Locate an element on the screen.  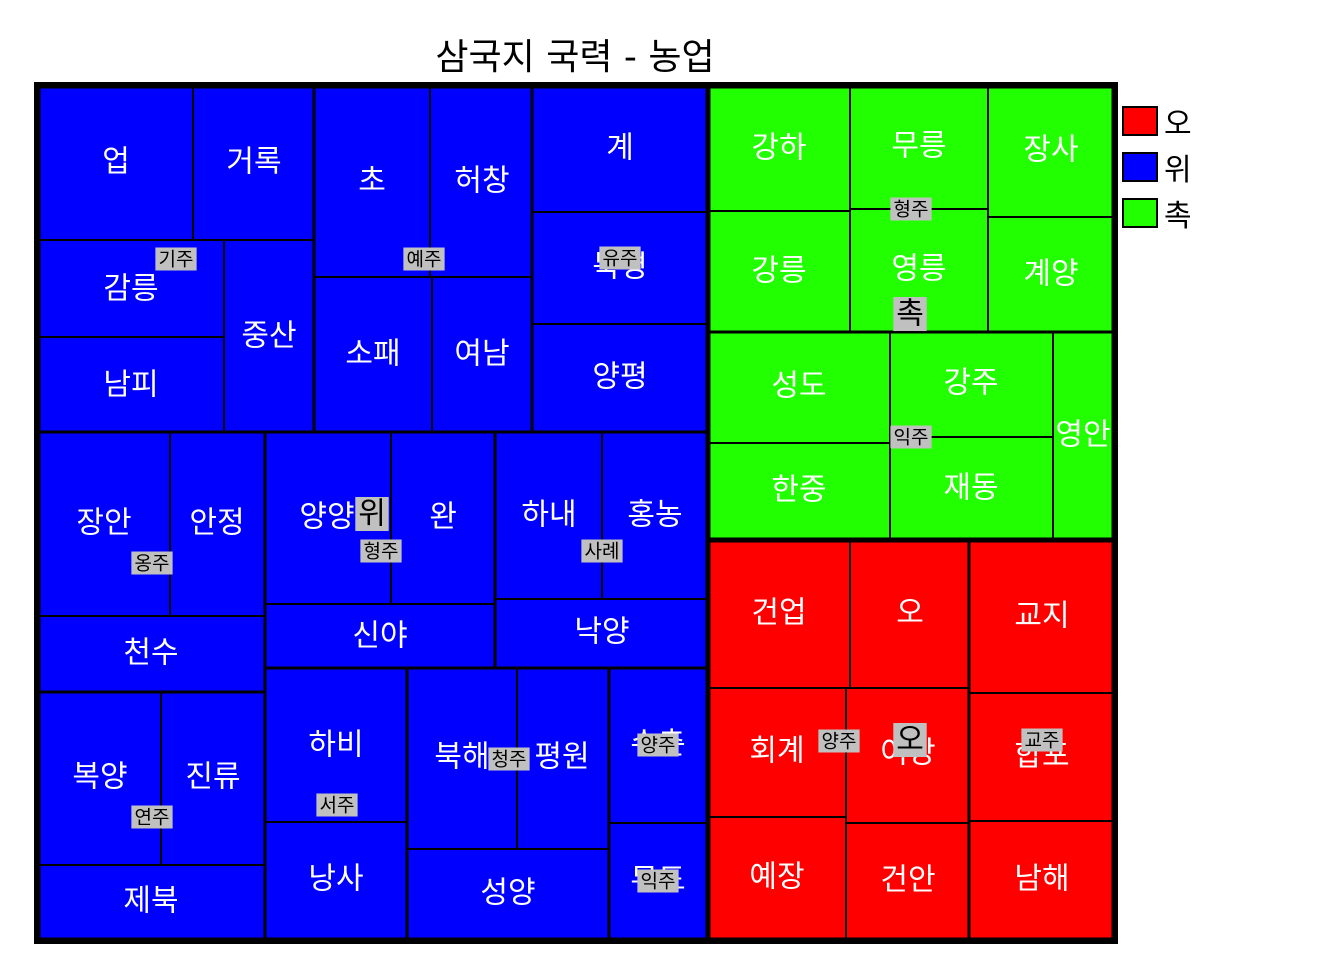
city-label: 여남 is located at coordinates (481, 354).